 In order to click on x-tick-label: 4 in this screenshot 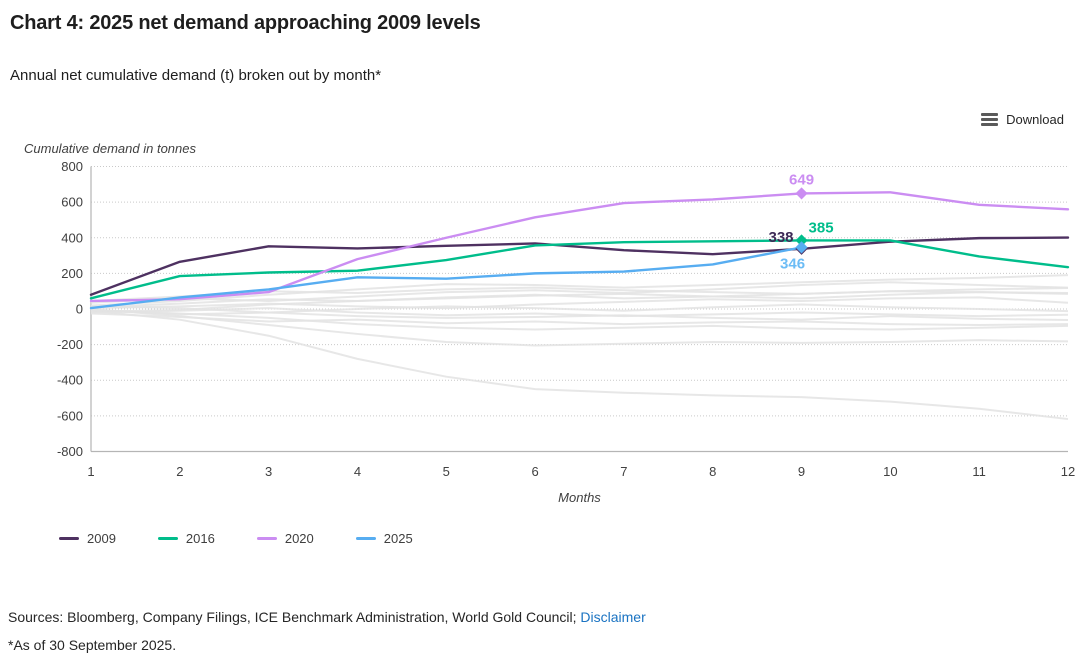, I will do `click(357, 471)`.